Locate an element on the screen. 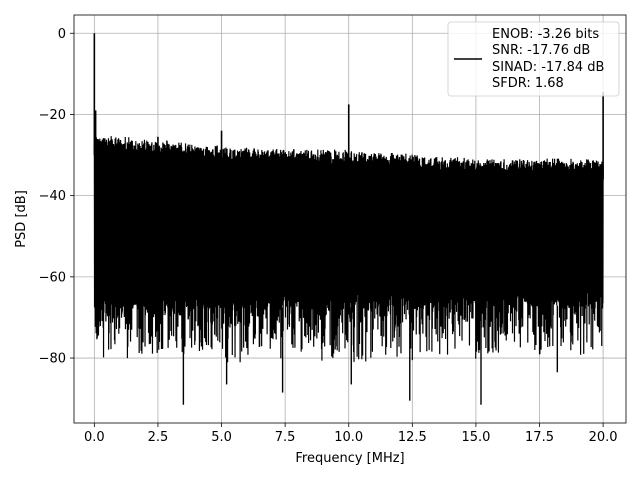 This screenshot has width=640, height=480. x-tick-label: 0.0 is located at coordinates (94, 437).